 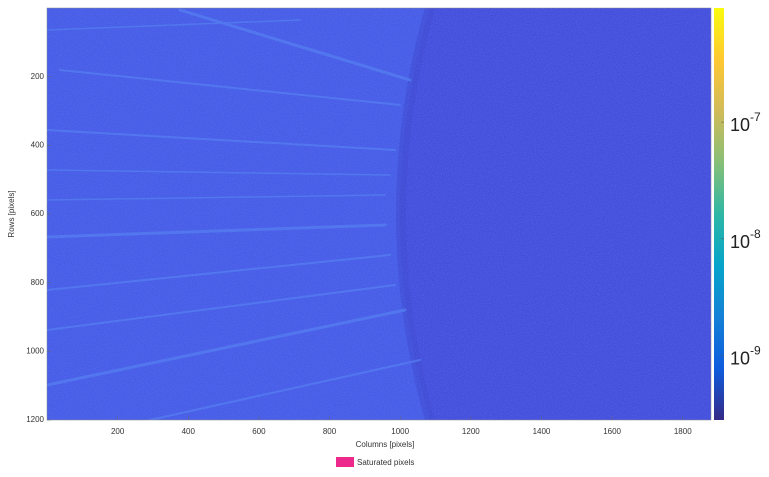 I want to click on colorbar-tick-label: 10⁻⁷, so click(x=745, y=122).